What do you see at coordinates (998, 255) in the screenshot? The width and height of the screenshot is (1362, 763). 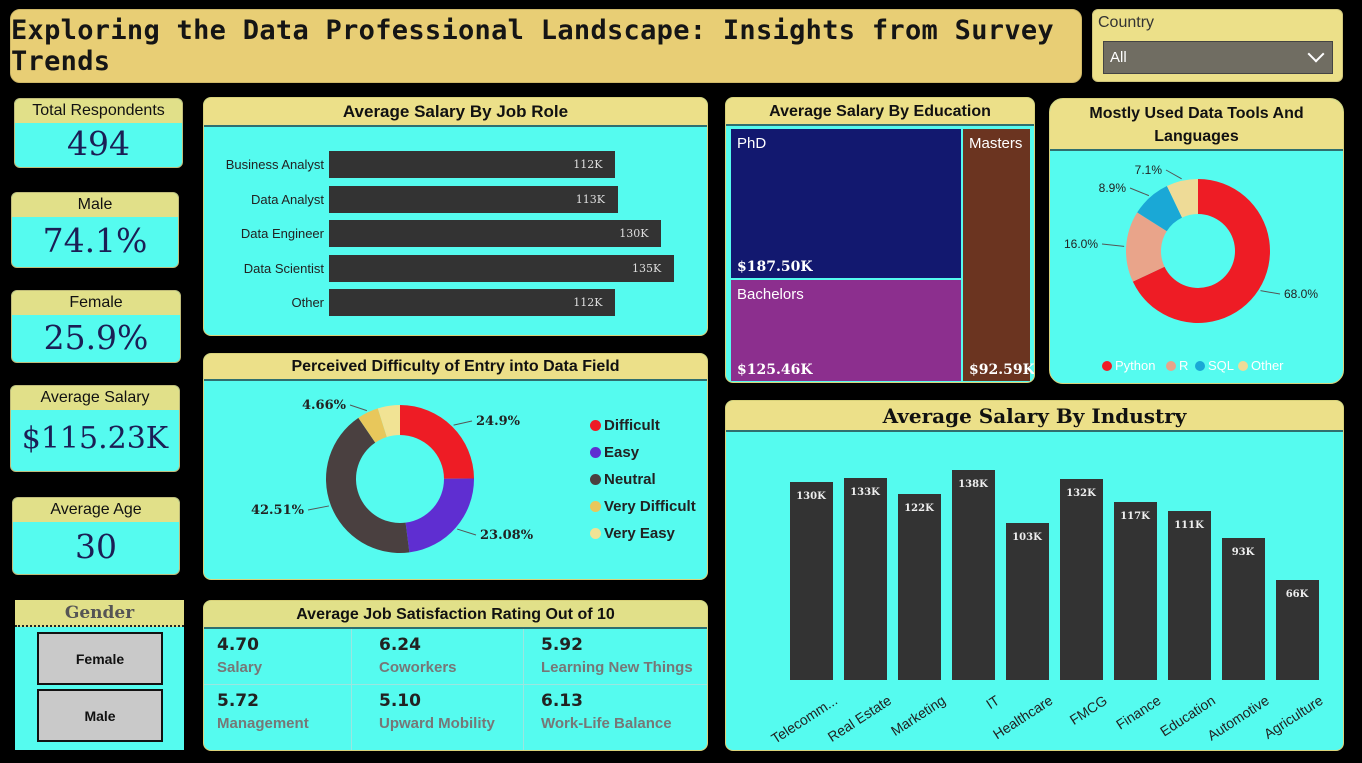 I see `treemap-tile: Masters $92.59K` at bounding box center [998, 255].